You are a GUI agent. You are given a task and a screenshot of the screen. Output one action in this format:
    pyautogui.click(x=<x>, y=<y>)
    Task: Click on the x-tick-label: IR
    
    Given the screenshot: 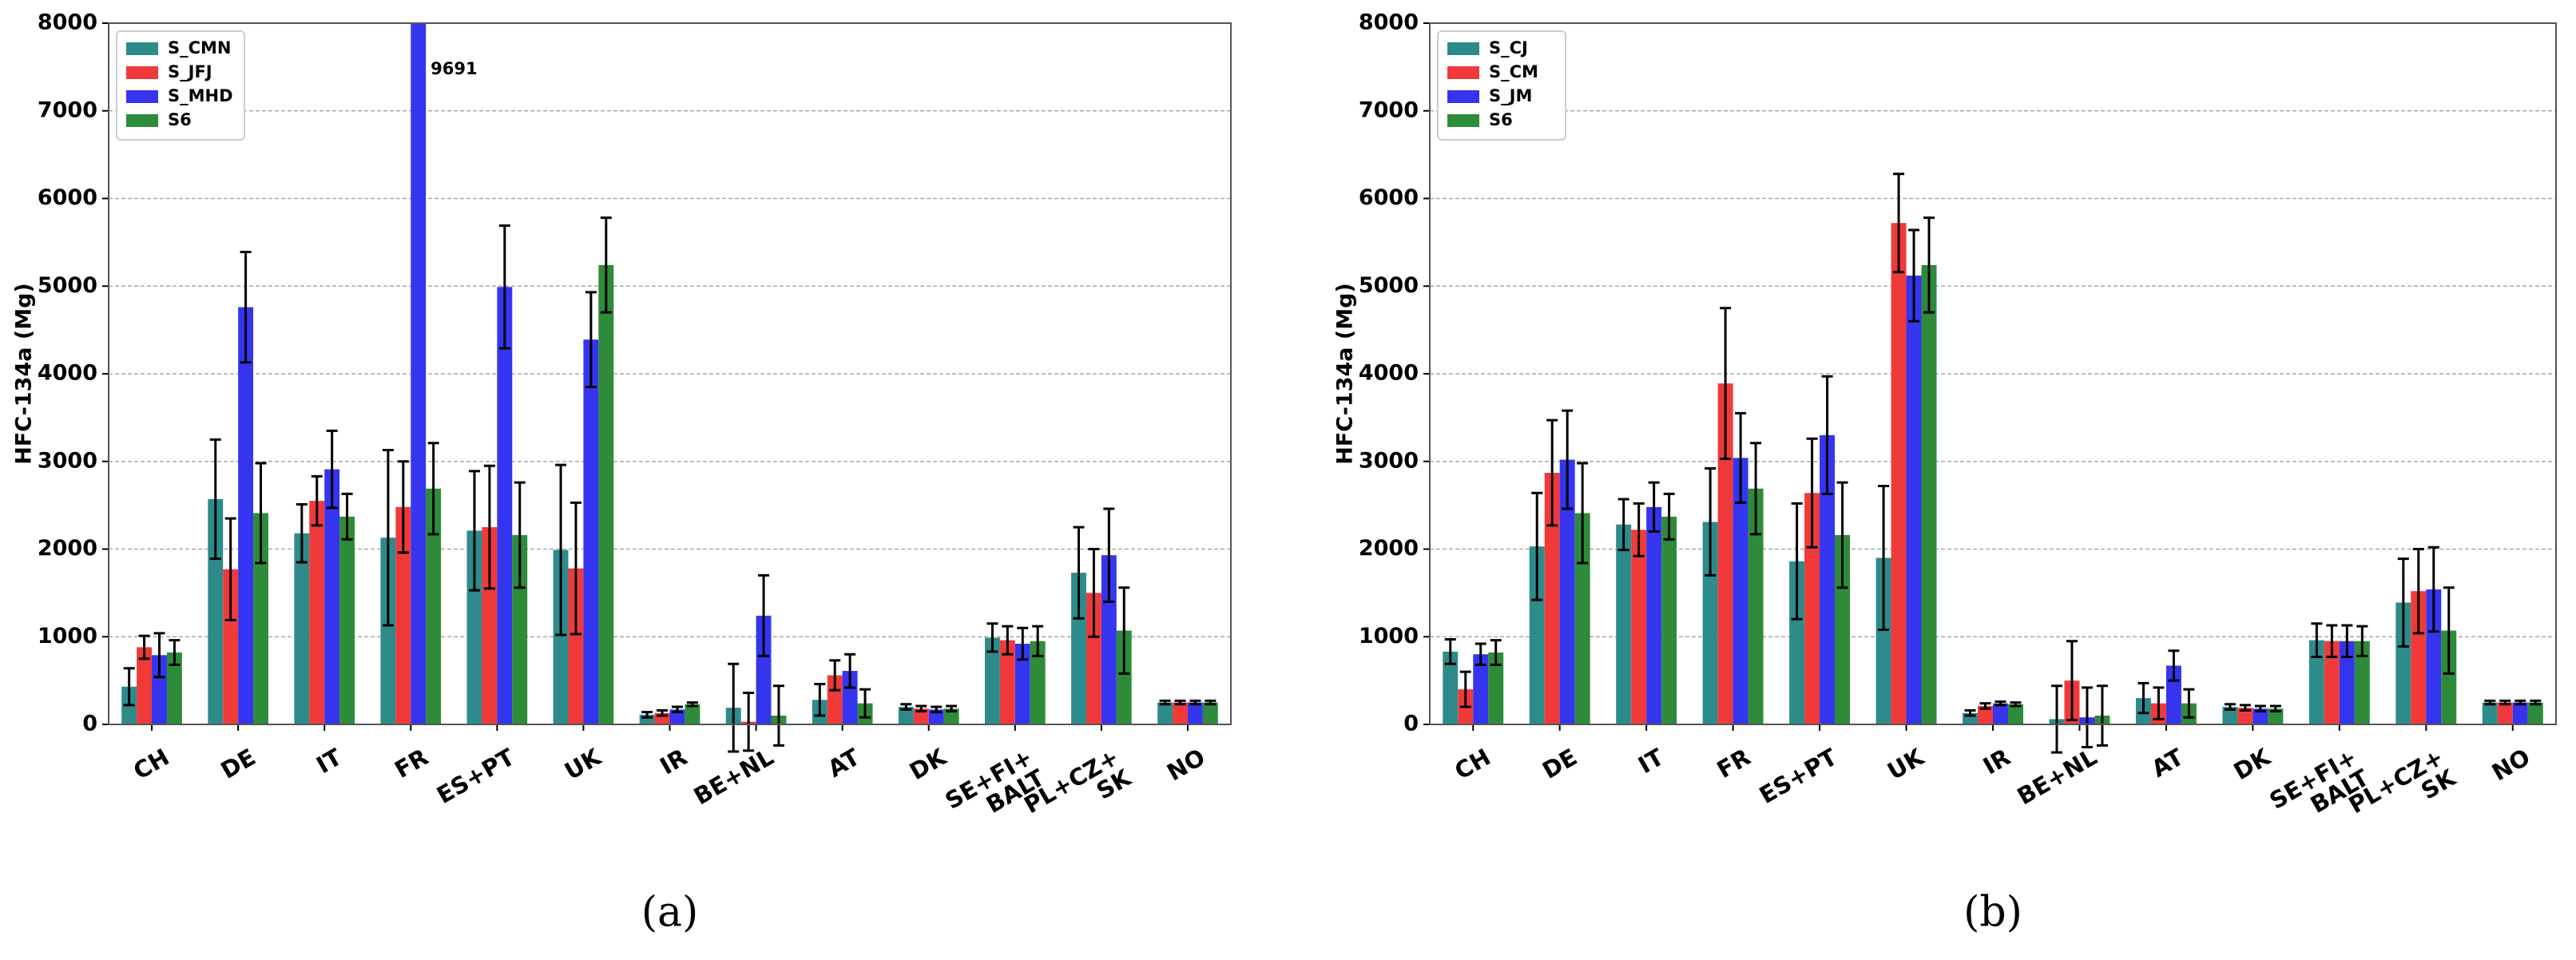 What is the action you would take?
    pyautogui.click(x=673, y=762)
    